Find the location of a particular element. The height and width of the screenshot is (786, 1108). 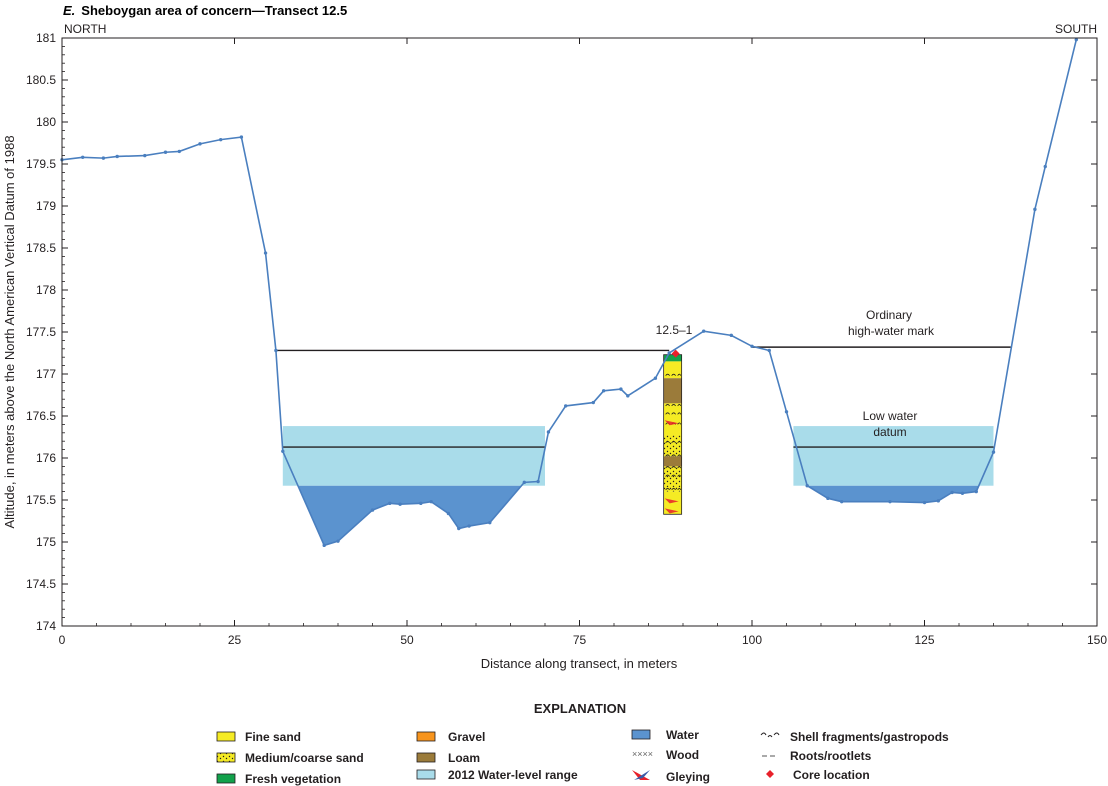

core-location-icon is located at coordinates (770, 774).